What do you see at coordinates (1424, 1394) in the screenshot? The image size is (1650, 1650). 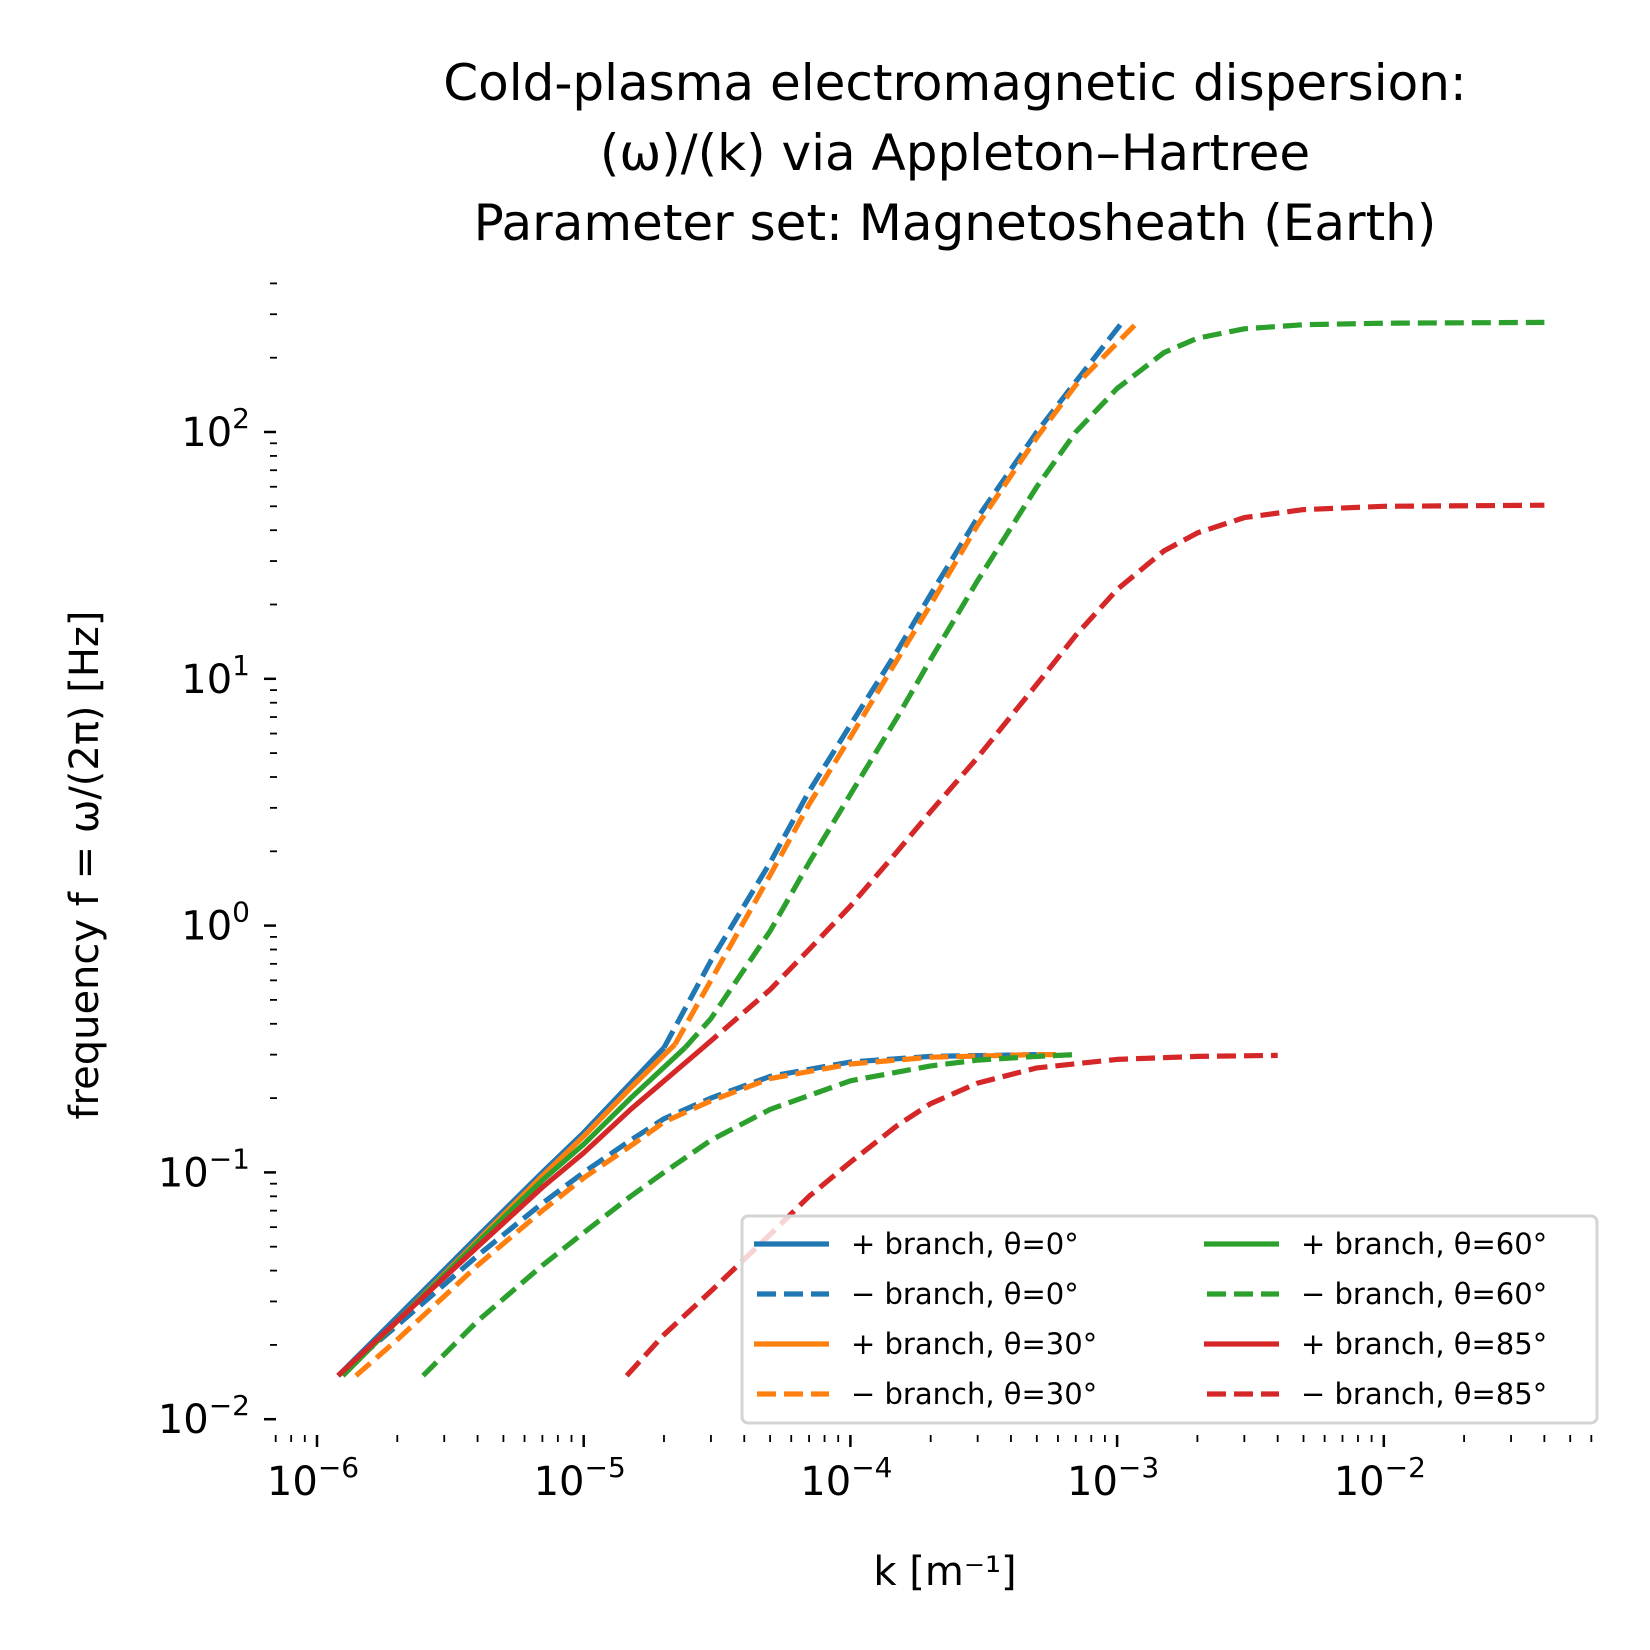 I see `legend-label: − branch, θ=85°` at bounding box center [1424, 1394].